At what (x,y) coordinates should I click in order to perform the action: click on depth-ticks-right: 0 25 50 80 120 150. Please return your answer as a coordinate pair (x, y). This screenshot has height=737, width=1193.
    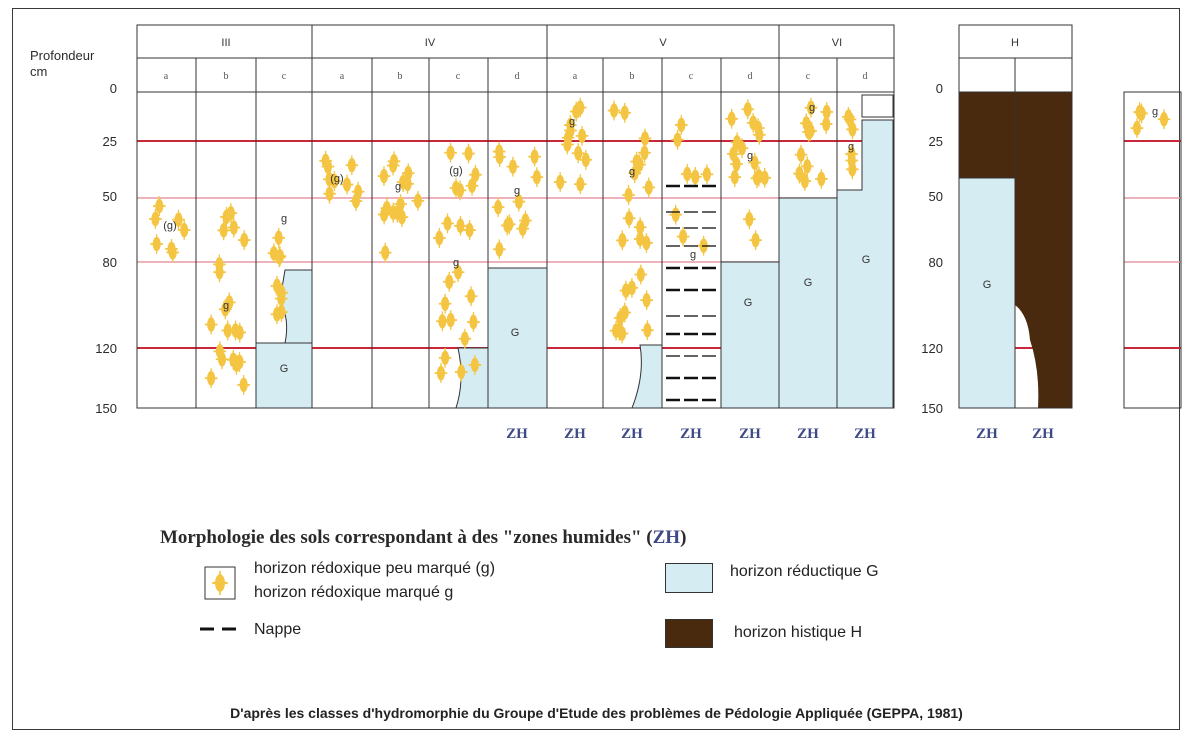
    Looking at the image, I should click on (932, 248).